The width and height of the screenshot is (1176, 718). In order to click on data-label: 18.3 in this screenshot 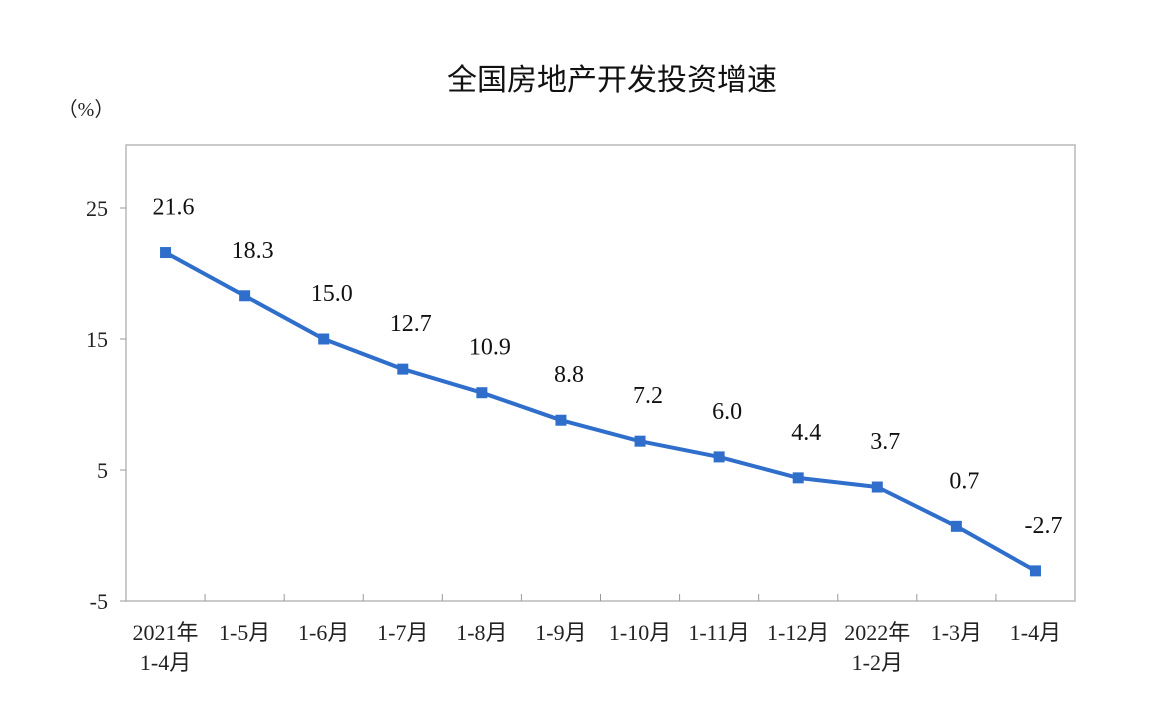, I will do `click(253, 251)`.